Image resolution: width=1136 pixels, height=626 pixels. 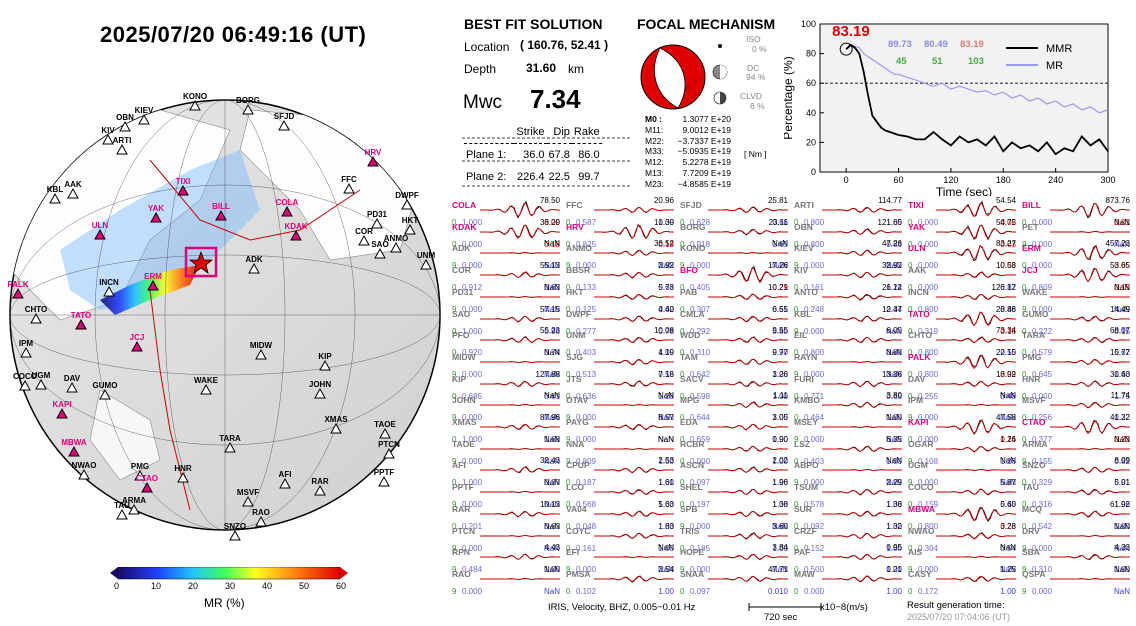 What do you see at coordinates (1003, 180) in the screenshot?
I see `mr-xtick-label: 180` at bounding box center [1003, 180].